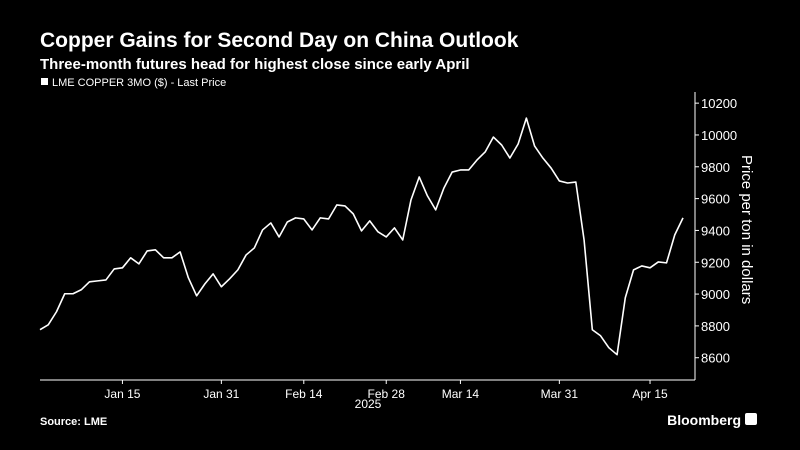  Describe the element at coordinates (461, 394) in the screenshot. I see `x-tick-label: Mar 14` at that location.